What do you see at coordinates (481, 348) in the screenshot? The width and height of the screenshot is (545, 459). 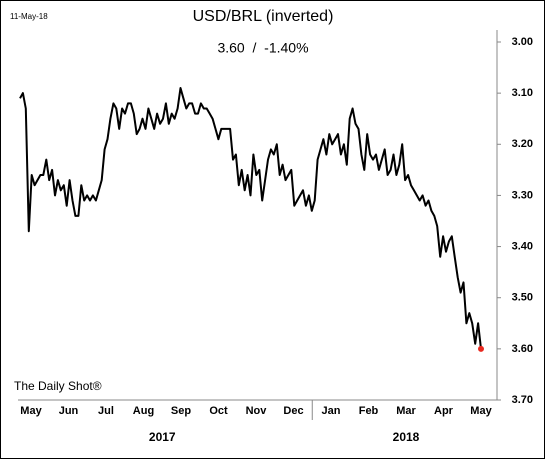 I see `last-point` at bounding box center [481, 348].